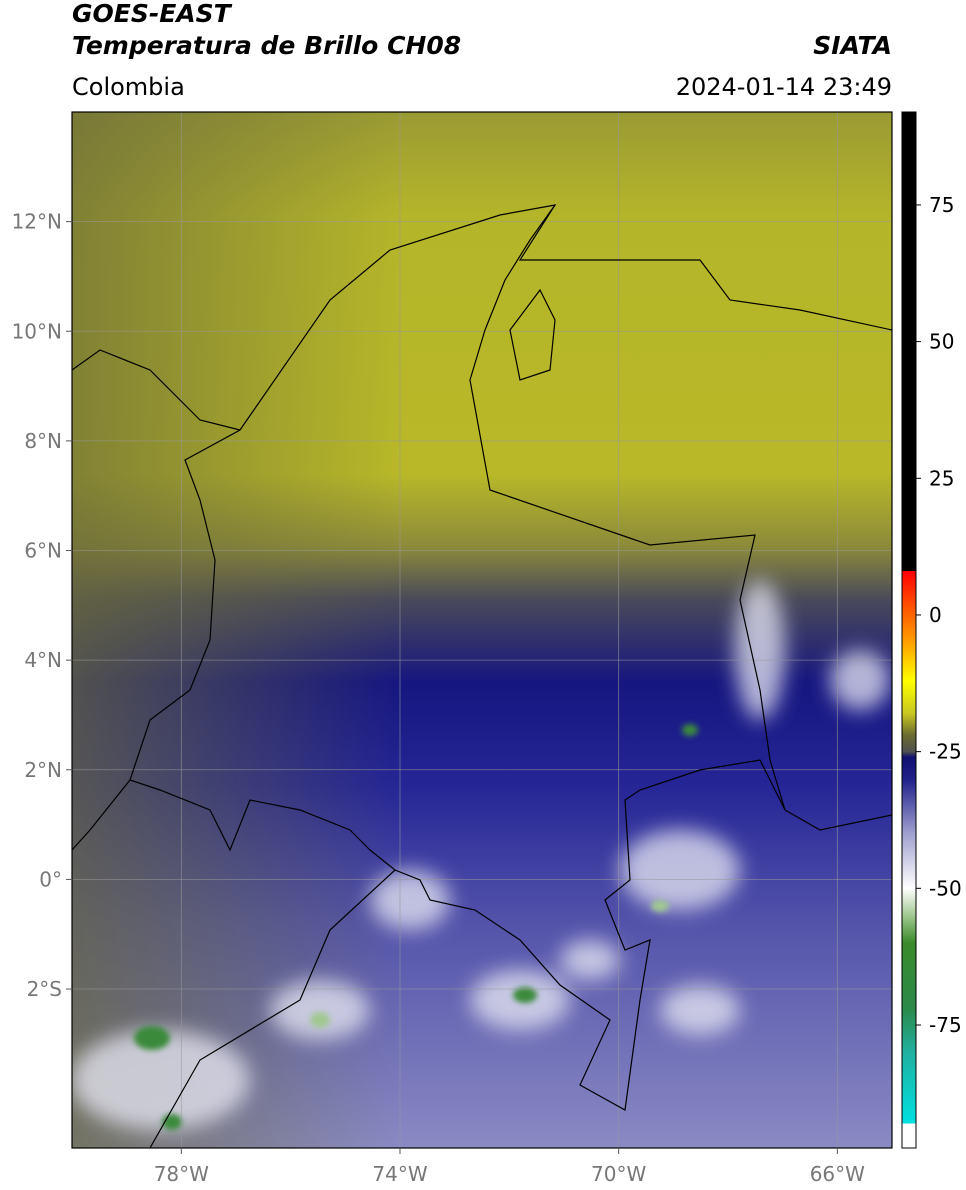 This screenshot has height=1190, width=966. What do you see at coordinates (941, 478) in the screenshot?
I see `colorbar-label: 25` at bounding box center [941, 478].